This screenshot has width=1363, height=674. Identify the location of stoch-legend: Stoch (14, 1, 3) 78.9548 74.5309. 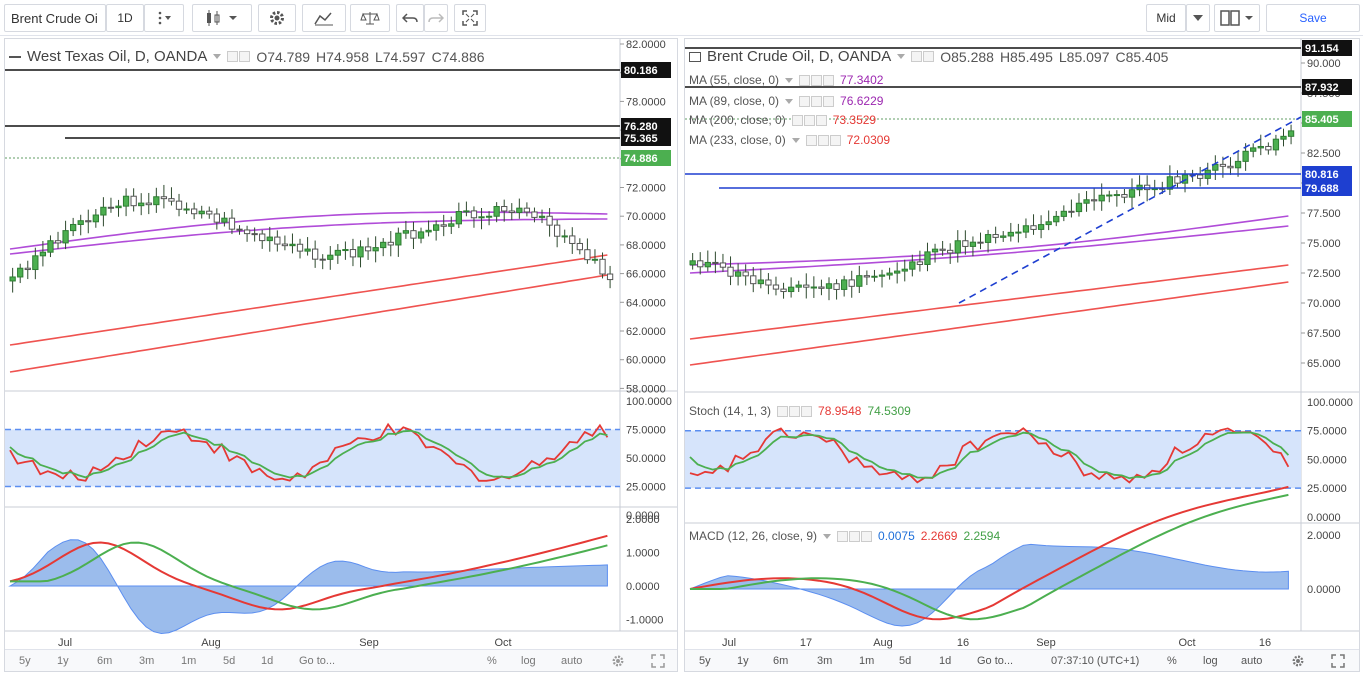
(800, 411).